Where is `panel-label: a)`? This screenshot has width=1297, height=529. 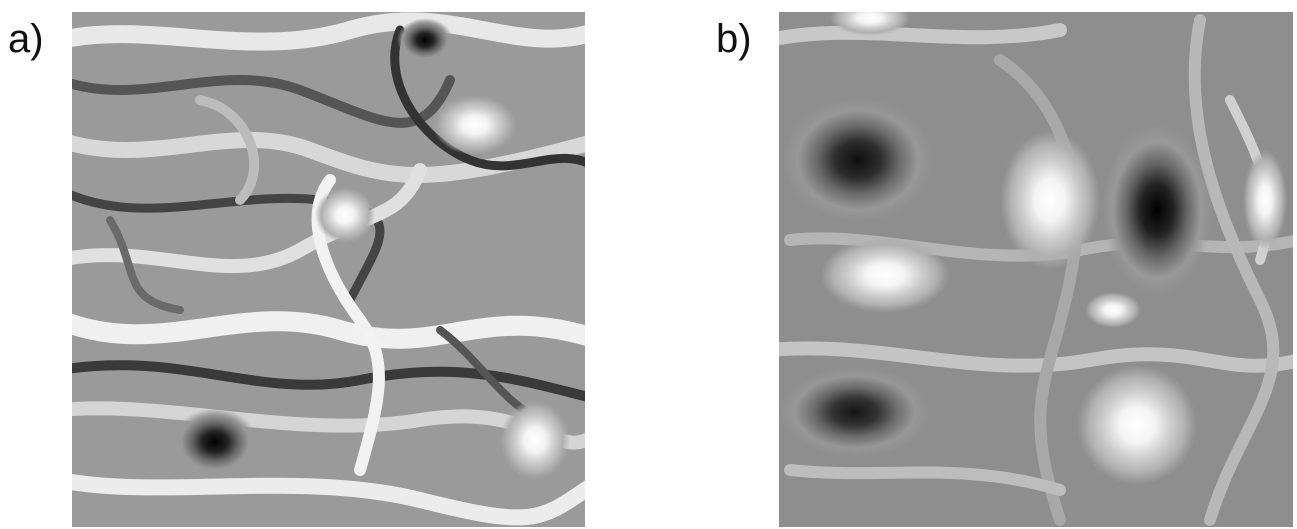
panel-label: a) is located at coordinates (26, 39).